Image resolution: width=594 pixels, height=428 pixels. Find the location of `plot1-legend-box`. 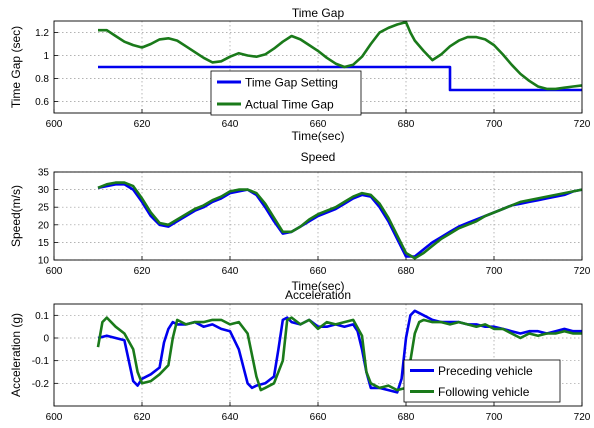

plot1-legend-box is located at coordinates (286, 93).